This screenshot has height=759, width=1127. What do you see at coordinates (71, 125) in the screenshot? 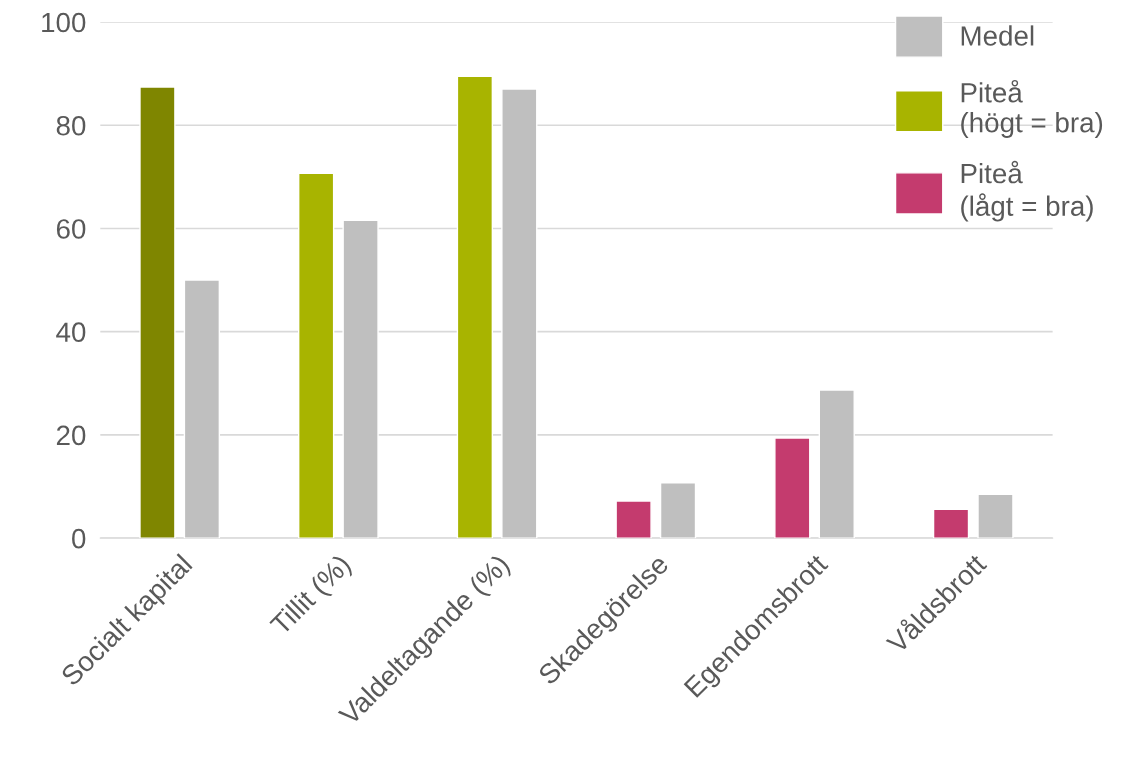
I see `y-tick-label: 80` at bounding box center [71, 125].